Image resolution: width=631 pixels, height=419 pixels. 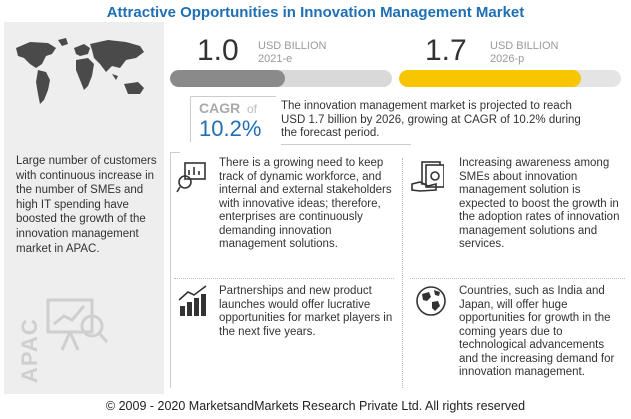 What do you see at coordinates (191, 177) in the screenshot?
I see `workforce-tracking-icon` at bounding box center [191, 177].